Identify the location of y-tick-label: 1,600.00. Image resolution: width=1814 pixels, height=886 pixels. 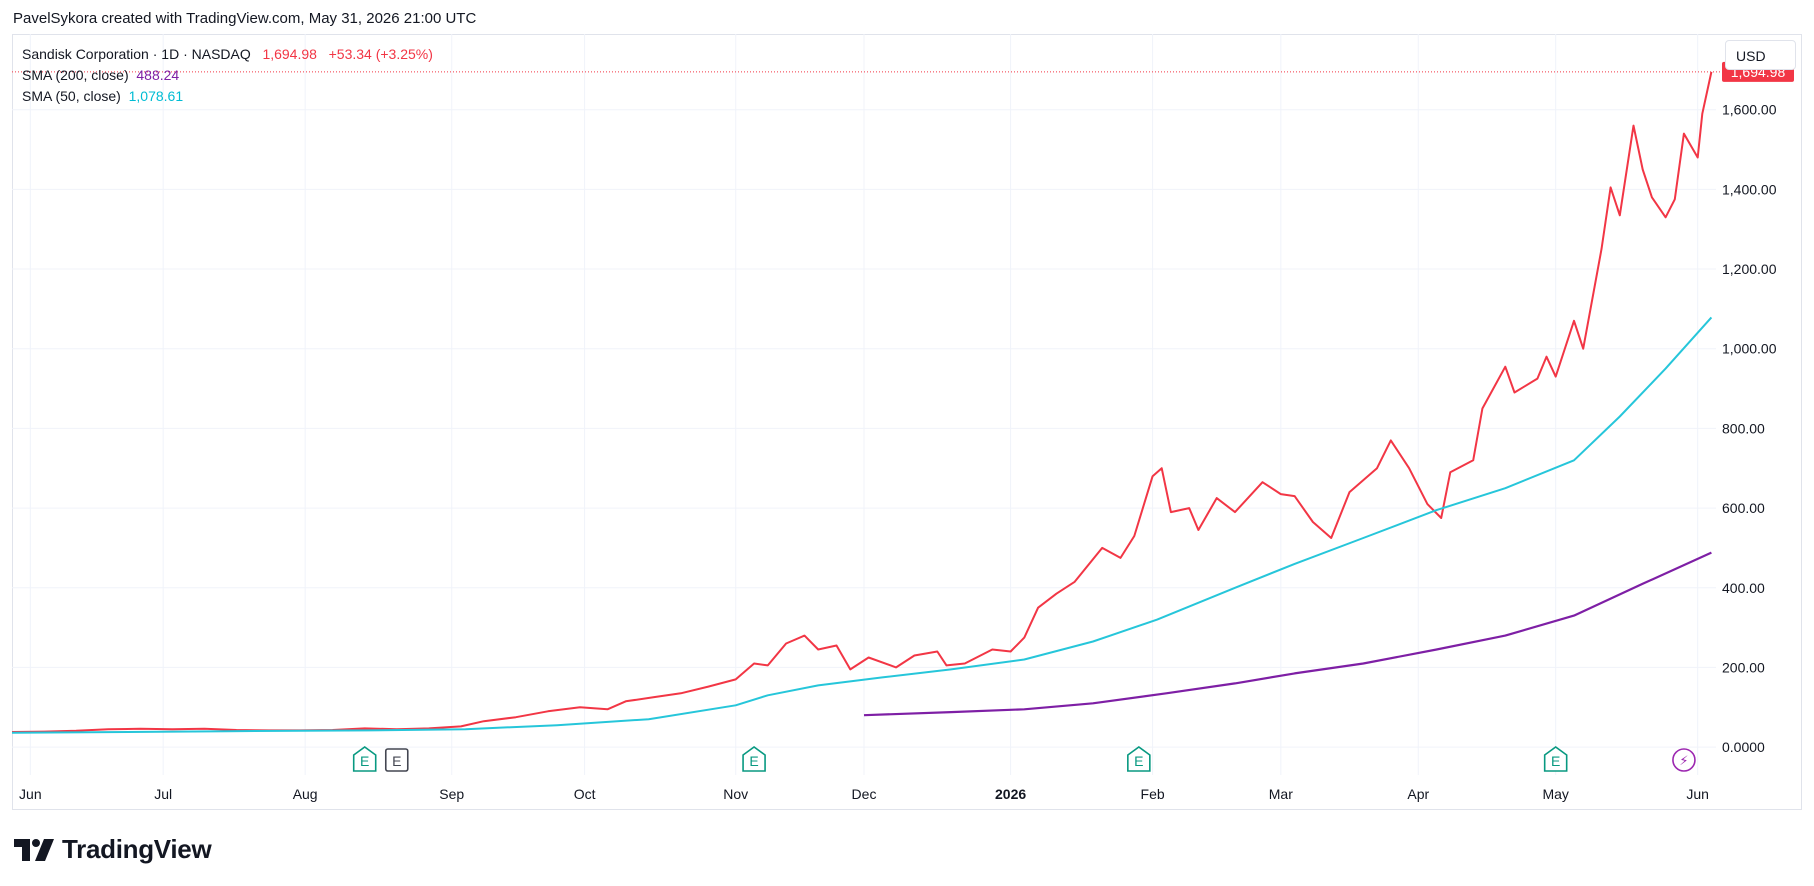
(1749, 110).